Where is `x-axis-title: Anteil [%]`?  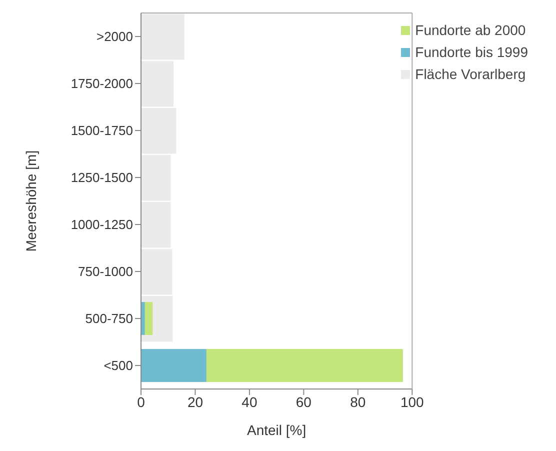 x-axis-title: Anteil [%] is located at coordinates (276, 430).